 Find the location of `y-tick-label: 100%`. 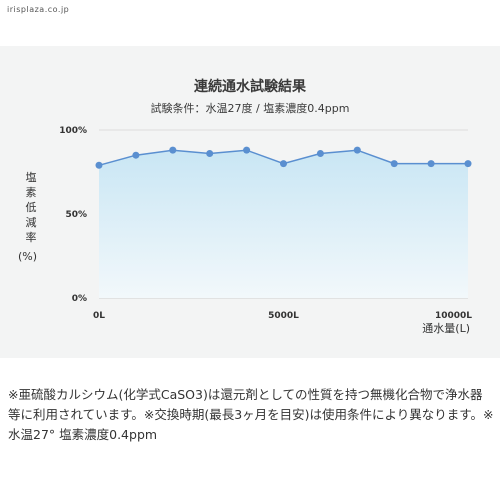

y-tick-label: 100% is located at coordinates (73, 131).